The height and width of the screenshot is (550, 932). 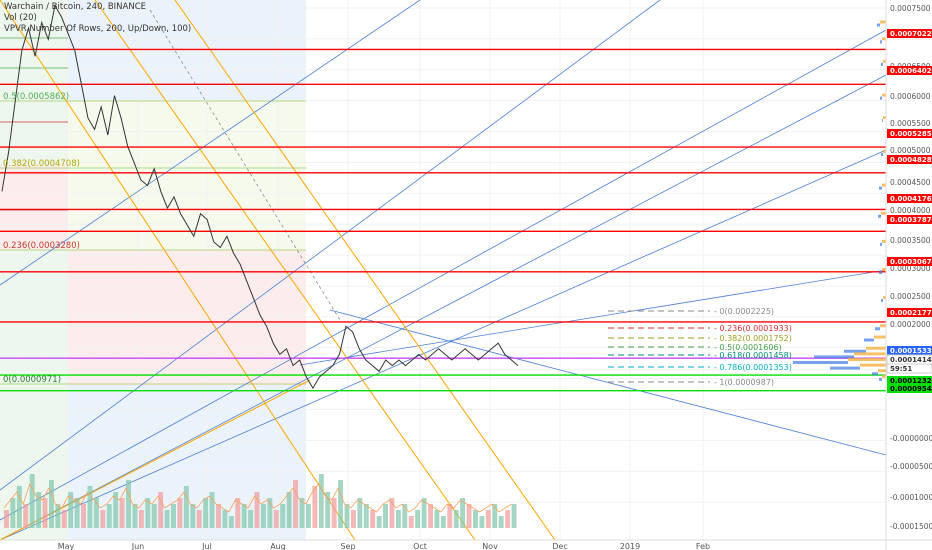 I want to click on price-label-text: 0.0003067, so click(x=911, y=262).